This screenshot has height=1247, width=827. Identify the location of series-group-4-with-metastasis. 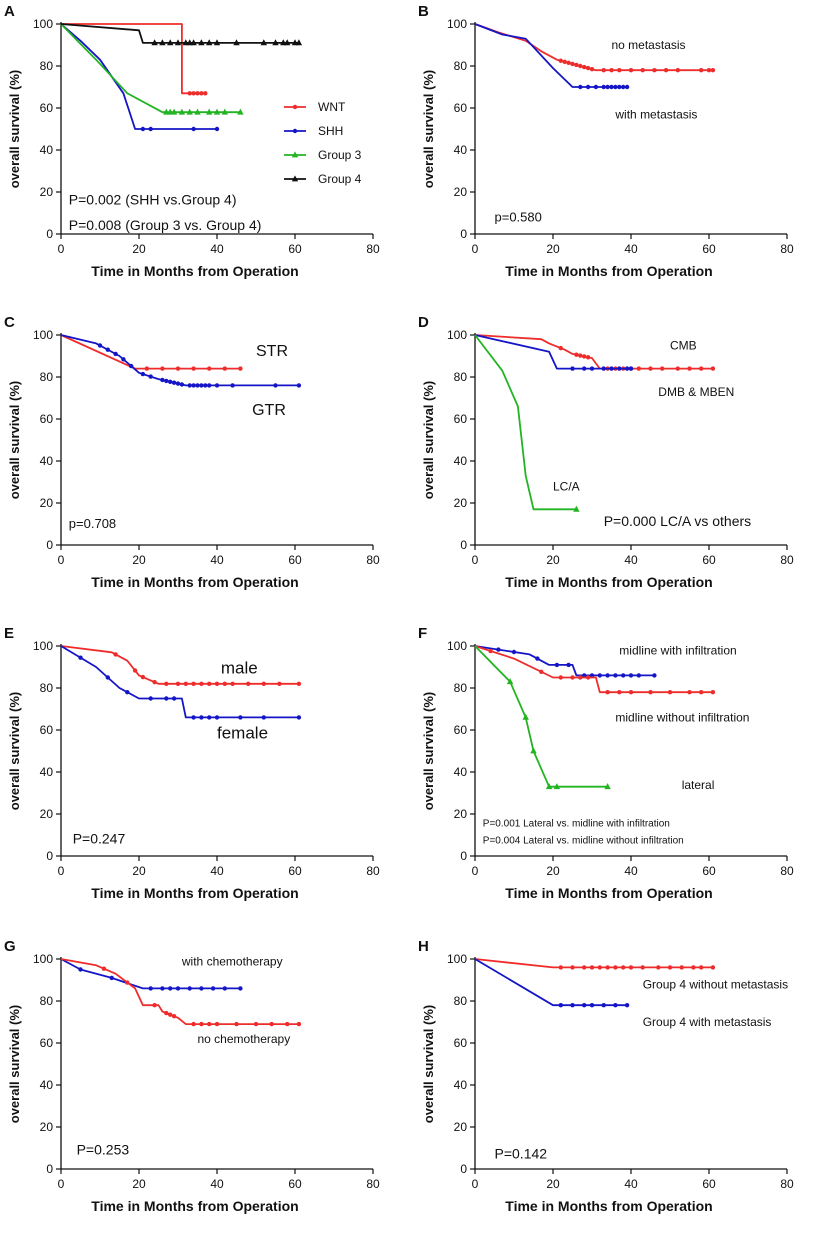
(552, 983).